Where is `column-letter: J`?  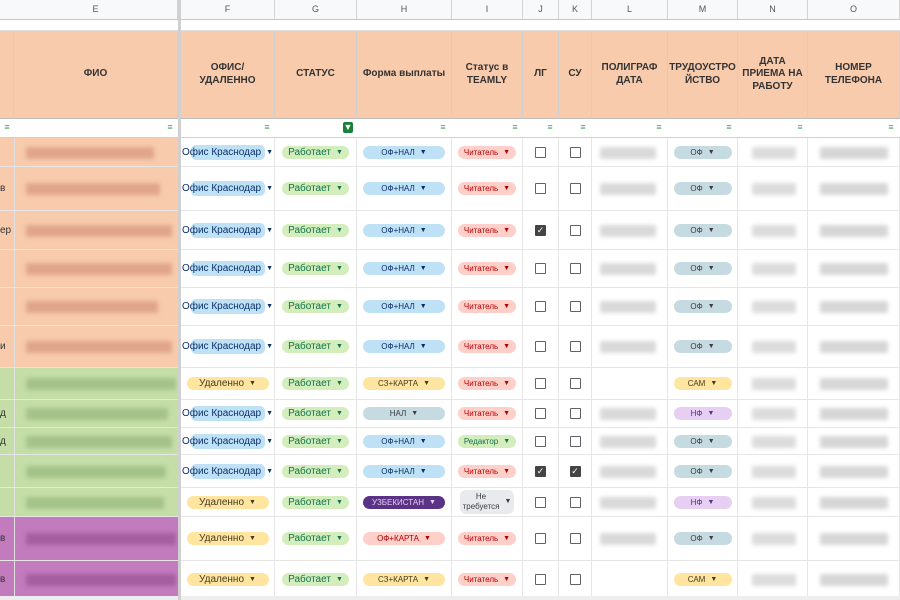
column-letter: J is located at coordinates (541, 9).